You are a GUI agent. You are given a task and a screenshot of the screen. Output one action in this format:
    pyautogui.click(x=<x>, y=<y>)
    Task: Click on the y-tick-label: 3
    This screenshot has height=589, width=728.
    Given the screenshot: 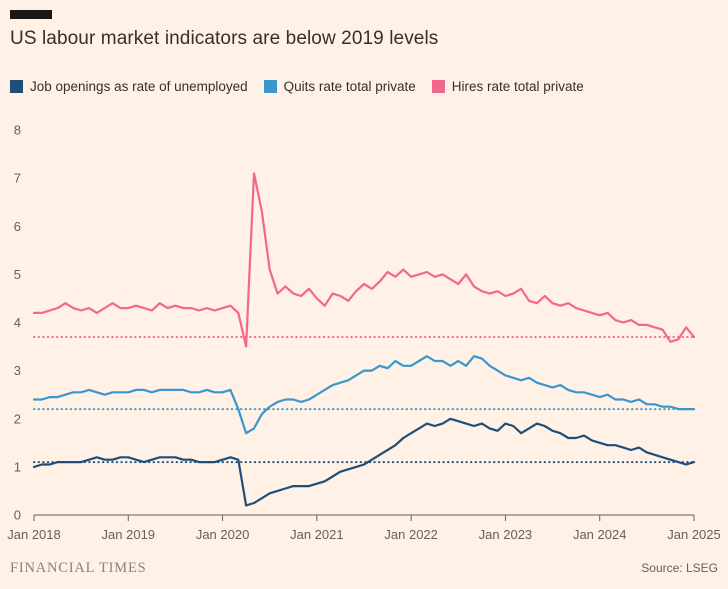 What is the action you would take?
    pyautogui.click(x=17, y=370)
    